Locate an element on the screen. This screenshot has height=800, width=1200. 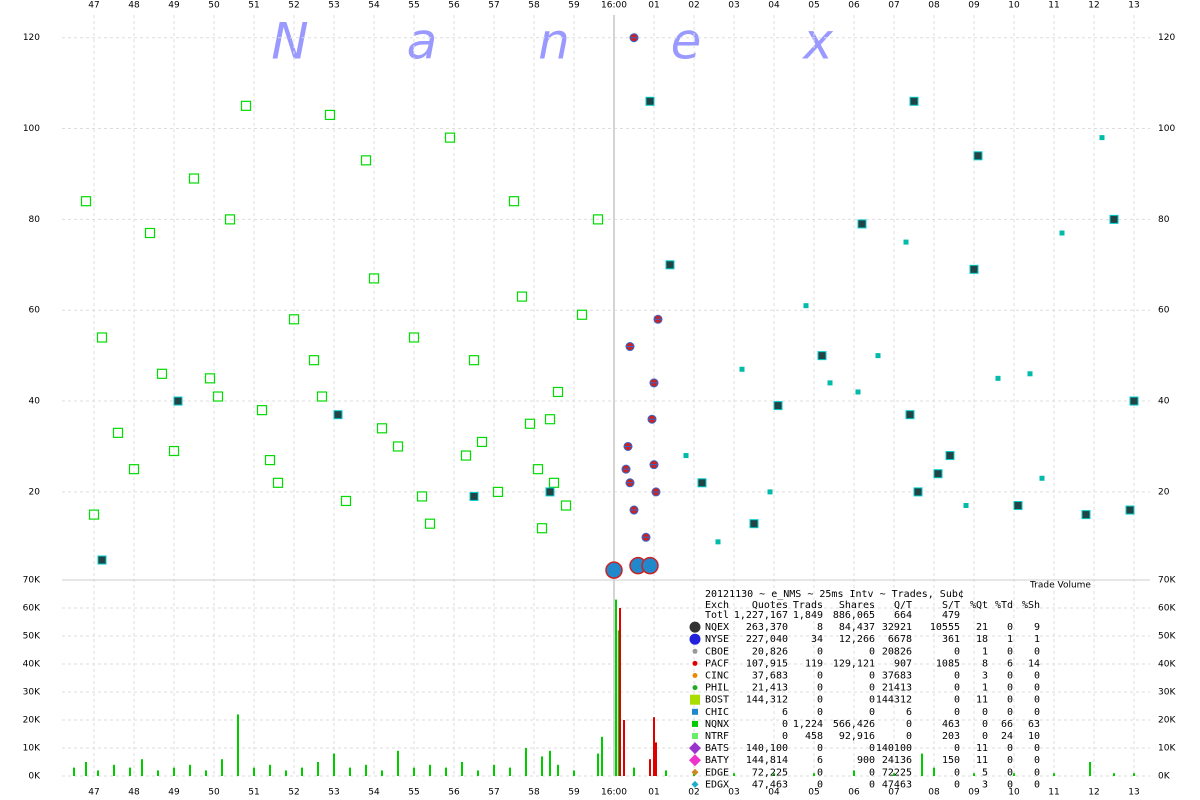
watermark-letter: N is located at coordinates (289, 42).